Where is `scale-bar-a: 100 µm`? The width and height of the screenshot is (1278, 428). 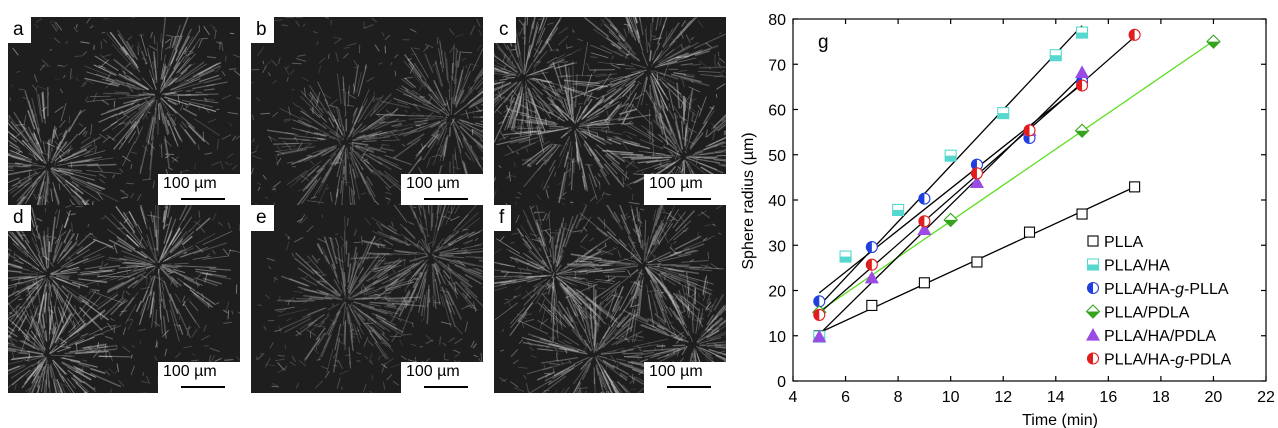 scale-bar-a: 100 µm is located at coordinates (199, 189).